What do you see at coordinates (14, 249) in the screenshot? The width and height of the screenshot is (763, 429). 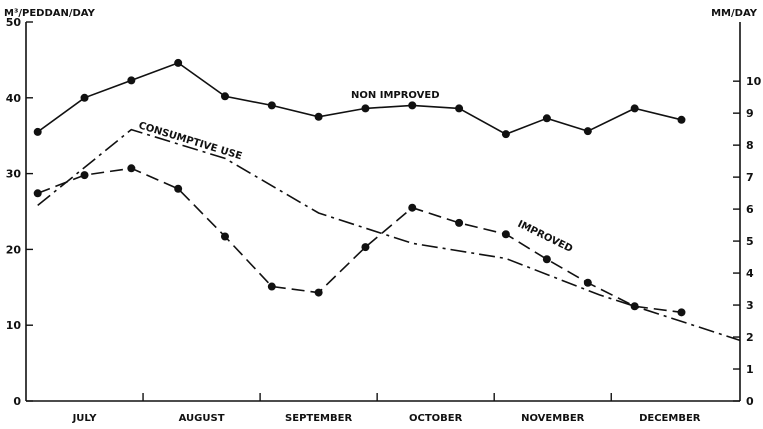 I see `left-tick-label: 20` at bounding box center [14, 249].